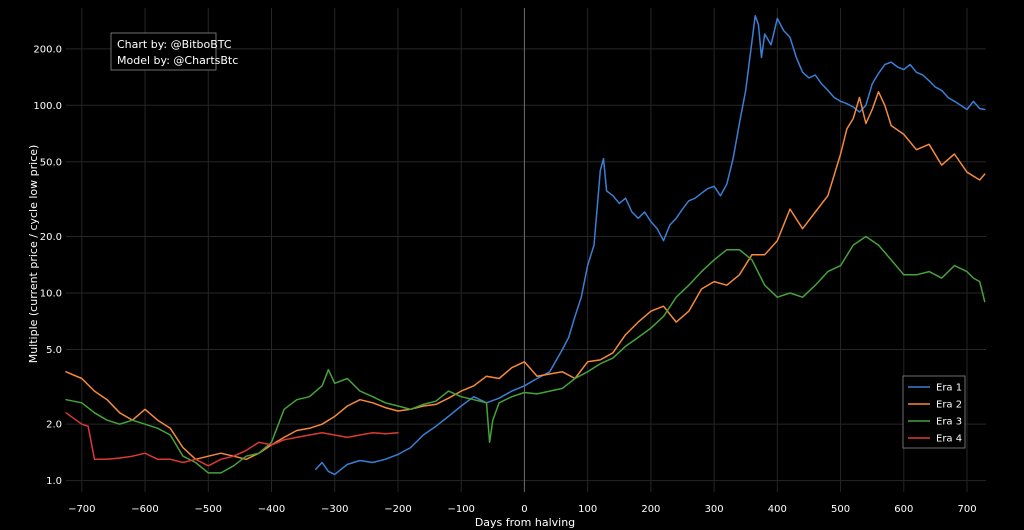 Image resolution: width=1024 pixels, height=530 pixels. Describe the element at coordinates (525, 522) in the screenshot. I see `x-axis-title: Days from halving` at that location.